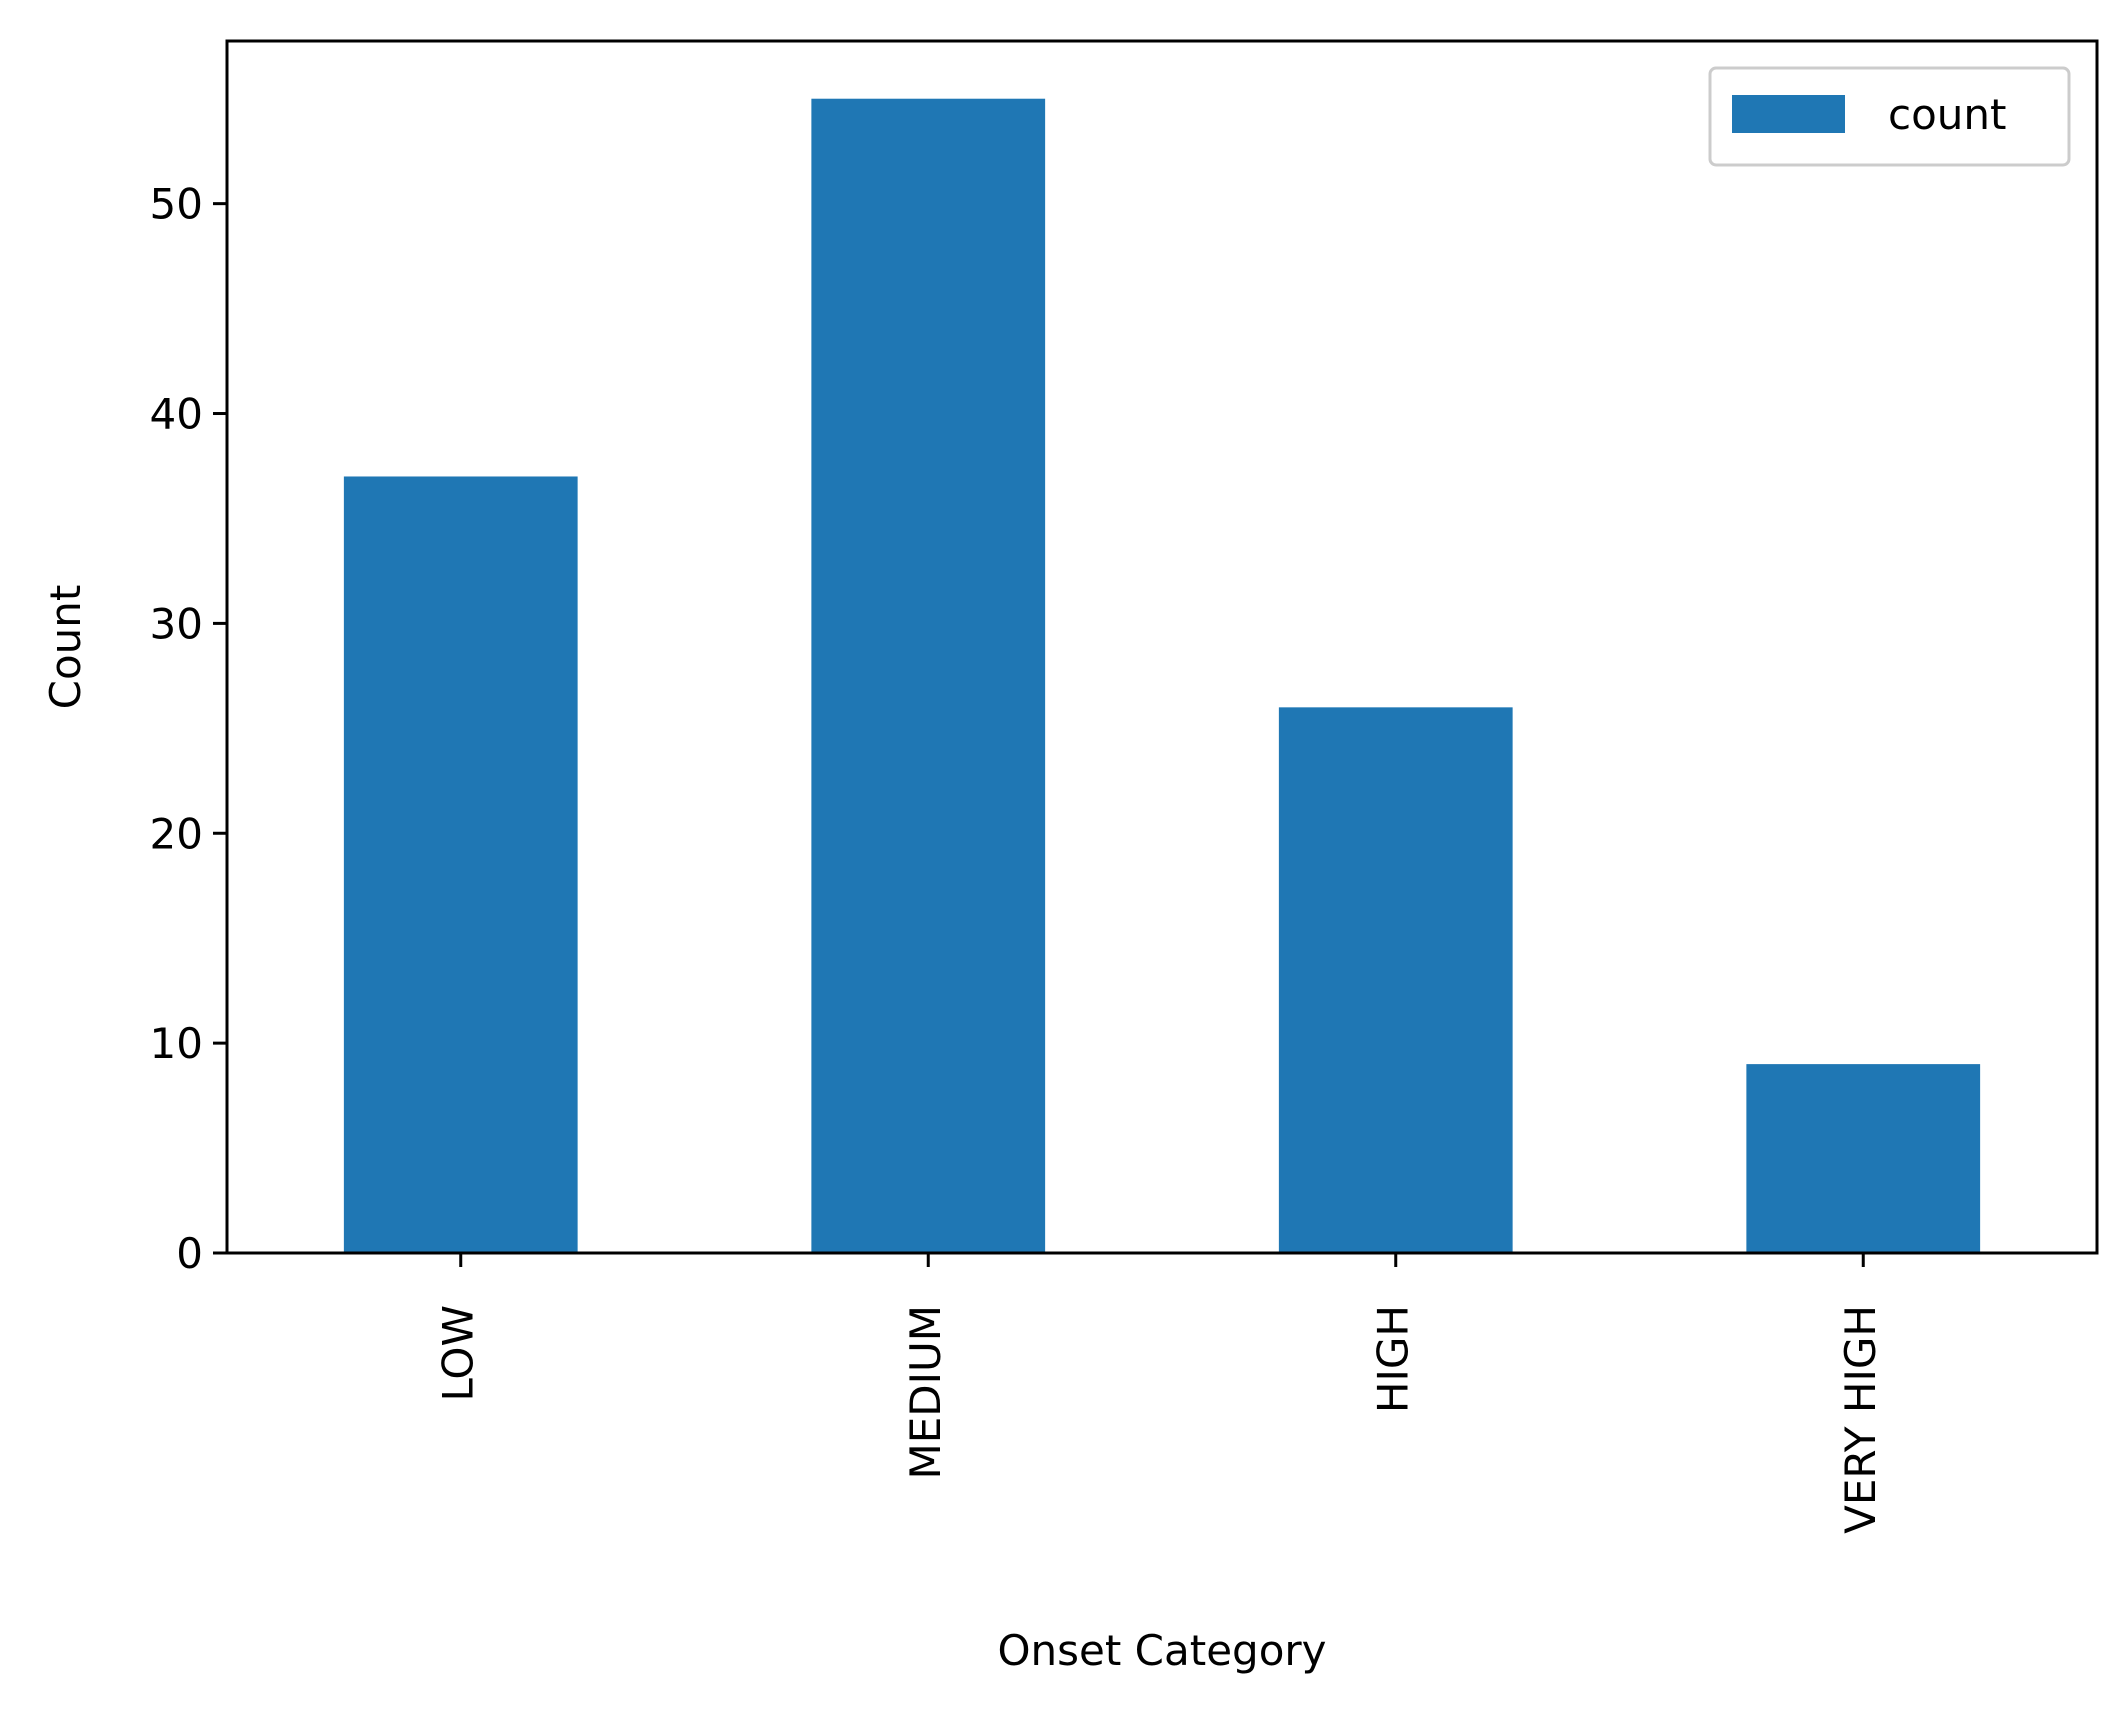  What do you see at coordinates (457, 1353) in the screenshot?
I see `x-tick-label: LOW` at bounding box center [457, 1353].